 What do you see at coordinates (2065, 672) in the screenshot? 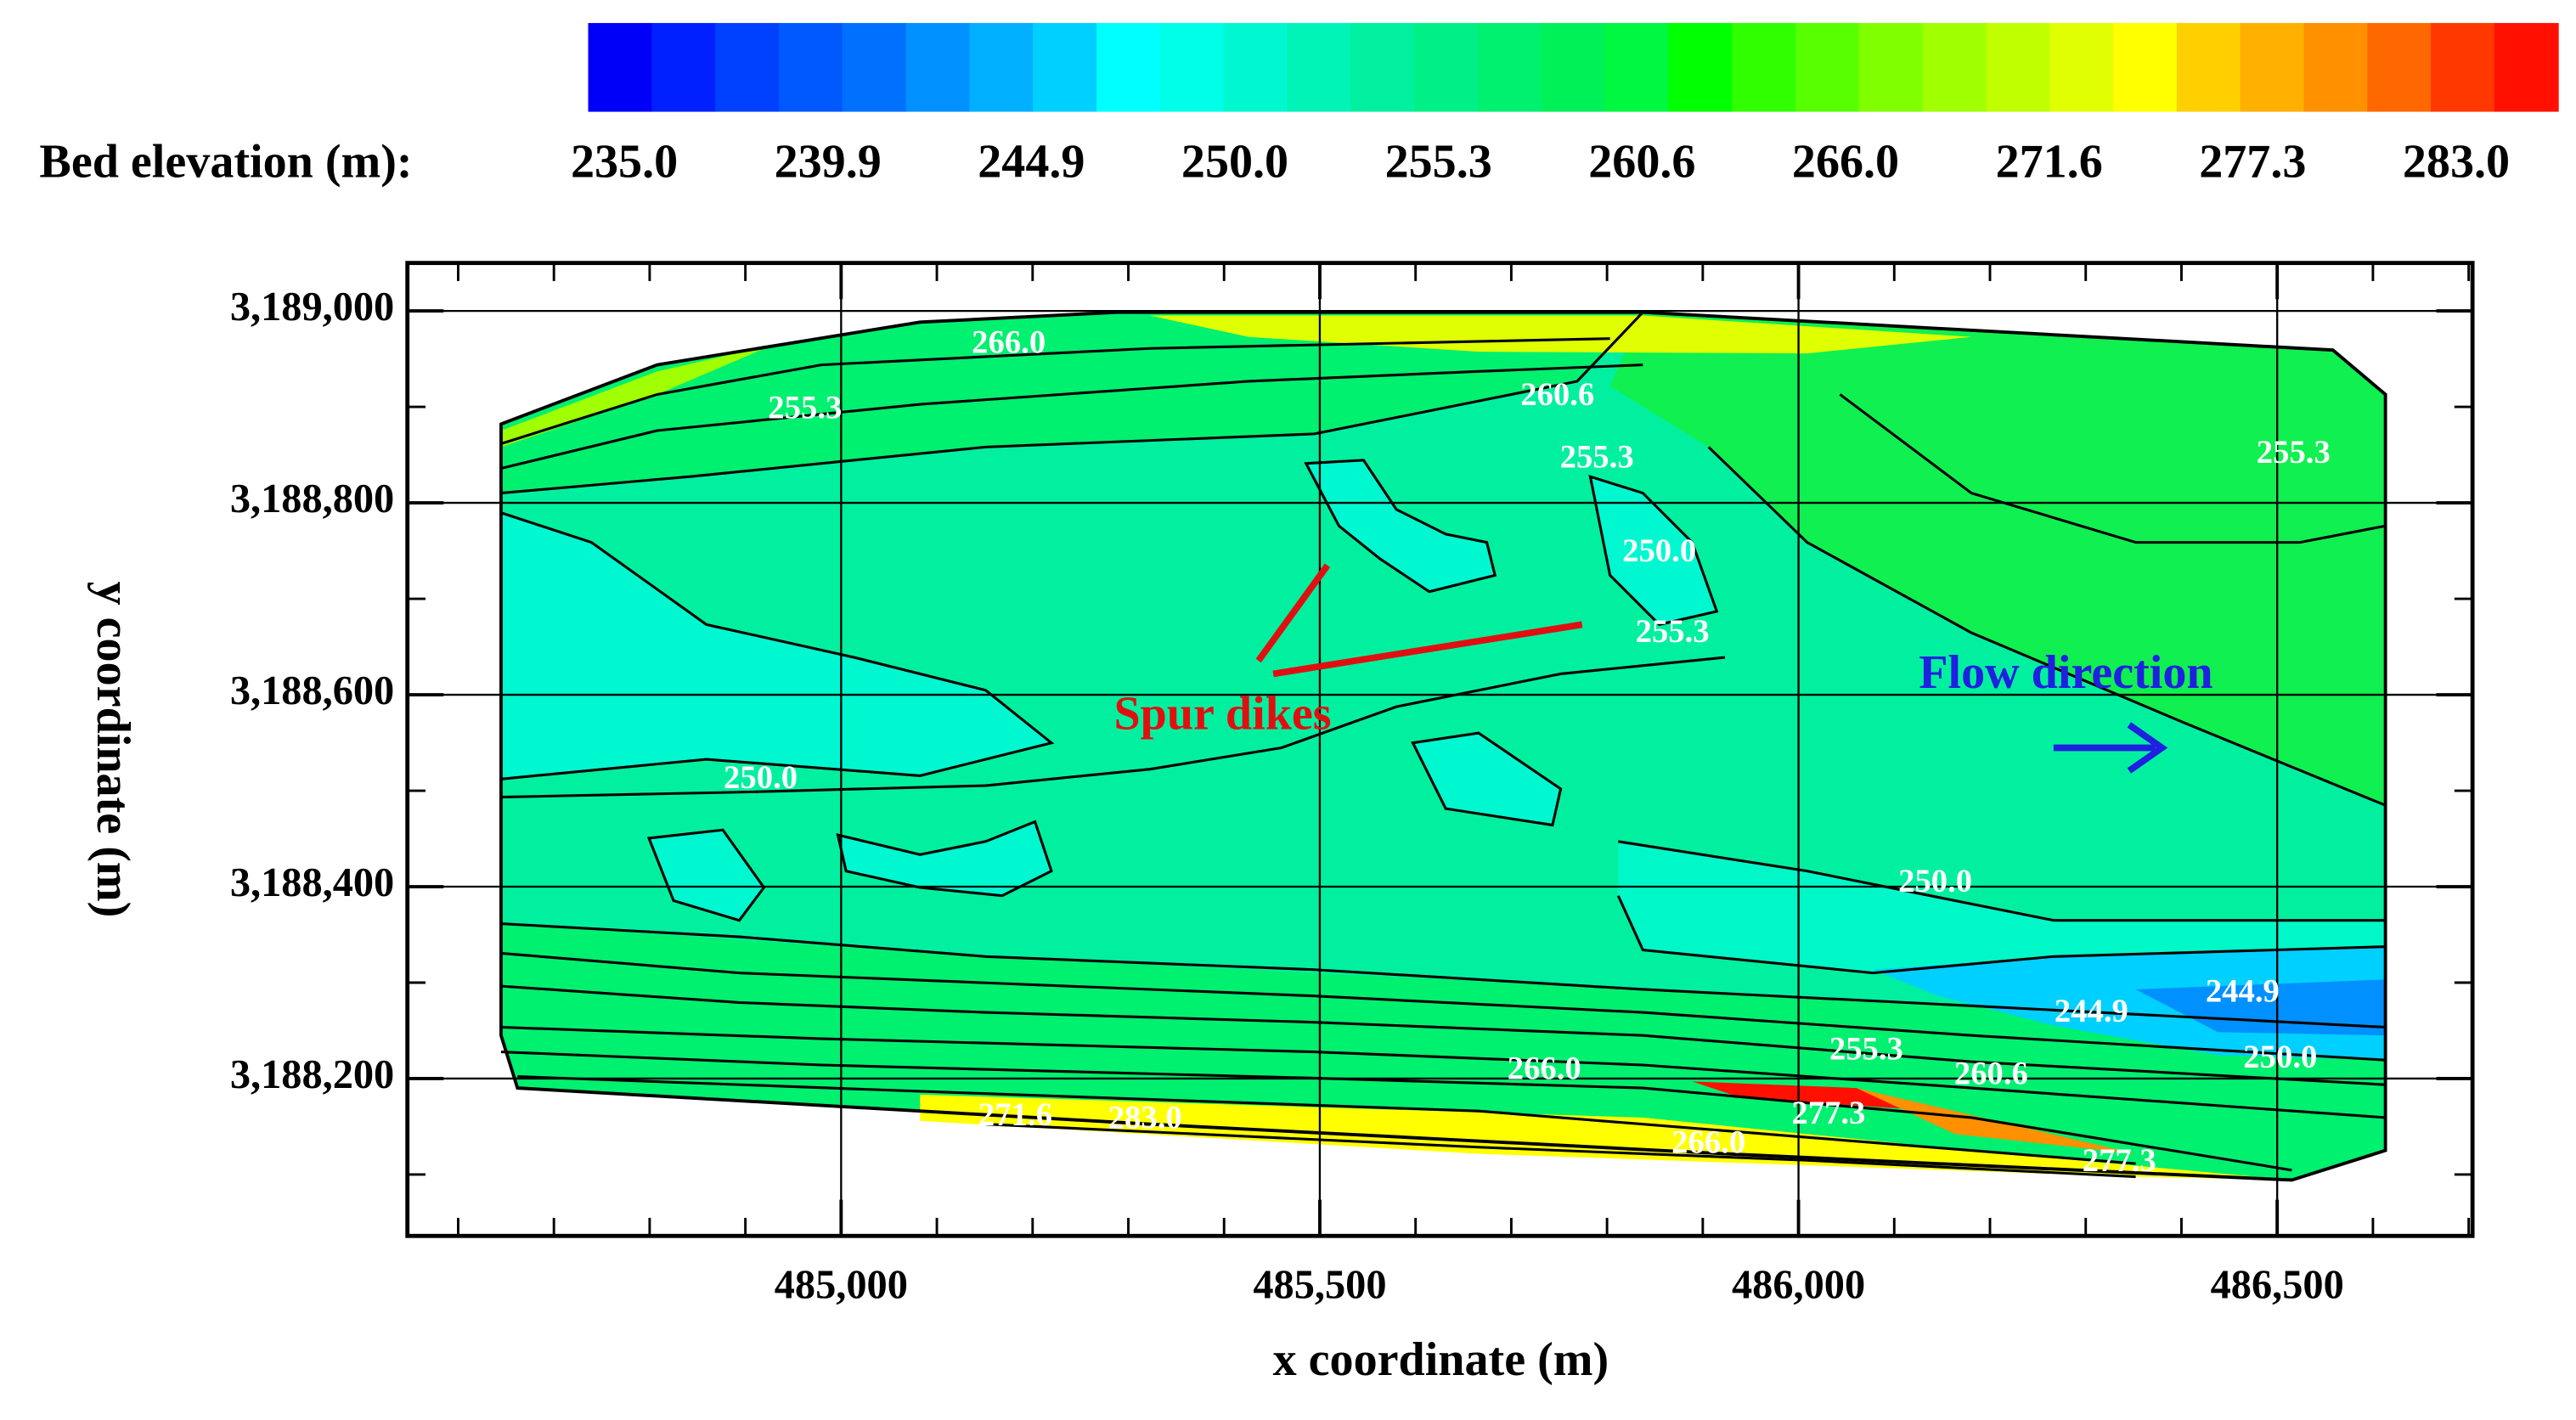
I see `annotation: Flow direction` at bounding box center [2065, 672].